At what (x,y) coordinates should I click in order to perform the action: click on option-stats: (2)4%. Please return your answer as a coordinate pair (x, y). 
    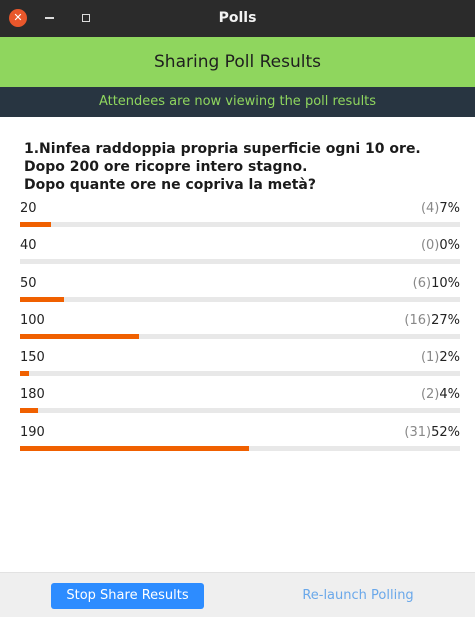
    Looking at the image, I should click on (440, 394).